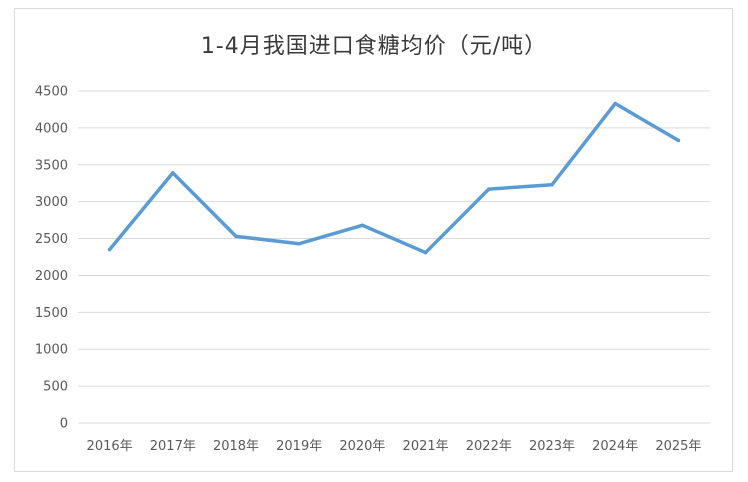 The width and height of the screenshot is (748, 482). What do you see at coordinates (51, 202) in the screenshot?
I see `y-tick-label: 3000` at bounding box center [51, 202].